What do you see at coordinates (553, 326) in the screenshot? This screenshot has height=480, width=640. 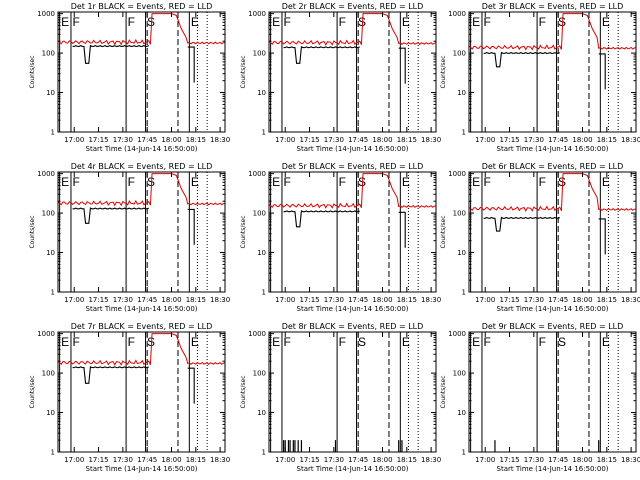 I see `panel-title: Det 9r BLACK = Events, RED = LLD` at bounding box center [553, 326].